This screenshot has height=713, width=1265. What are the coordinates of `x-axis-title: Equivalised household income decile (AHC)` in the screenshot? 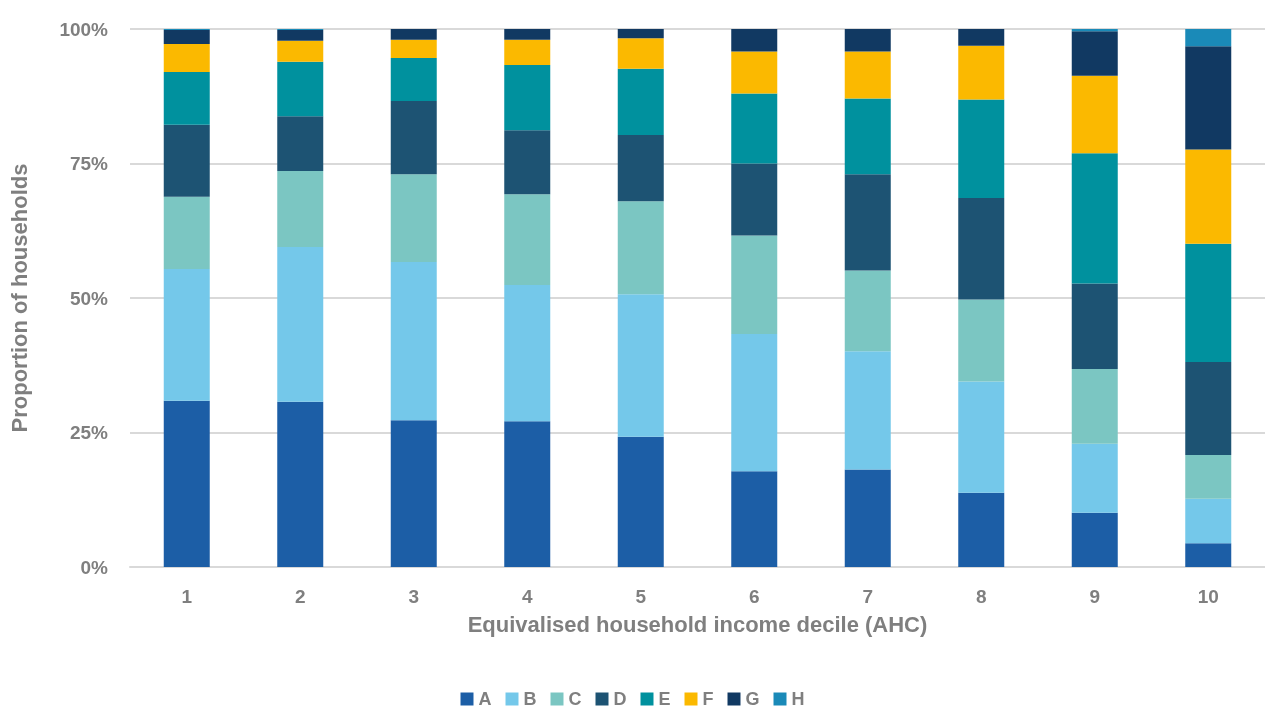 It's located at (697, 624).